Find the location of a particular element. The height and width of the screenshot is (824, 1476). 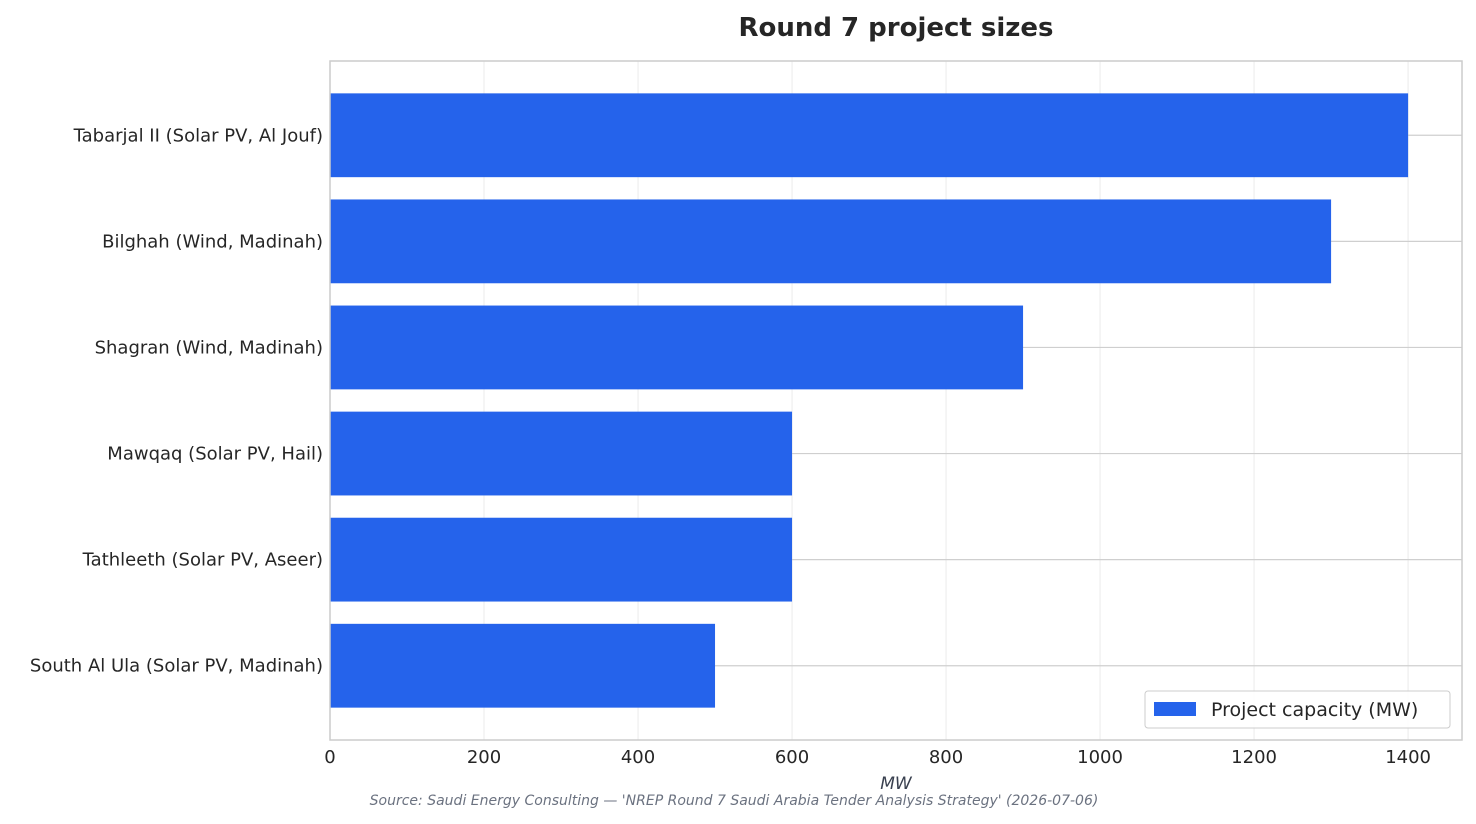

x-tick-label: 1400 is located at coordinates (1408, 757).